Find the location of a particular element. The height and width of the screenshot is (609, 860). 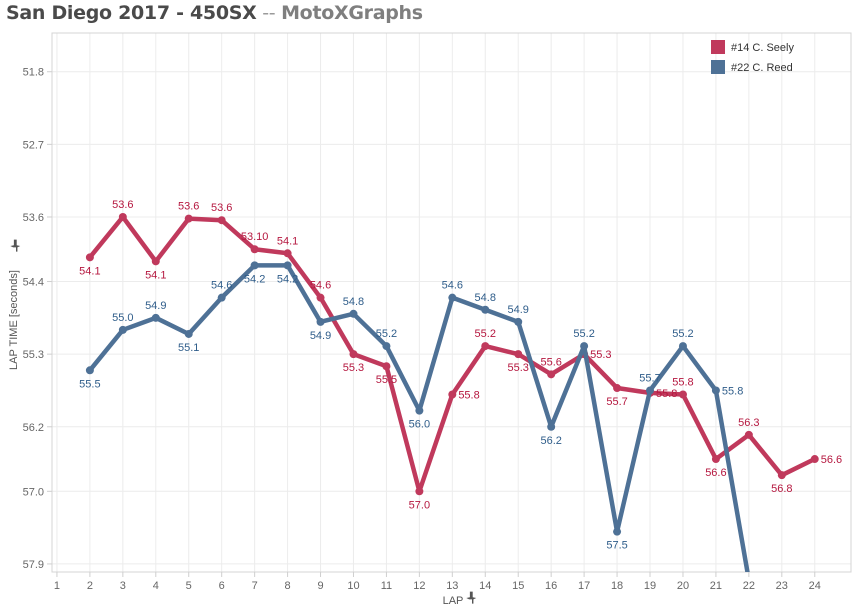

data-label: 53.10 is located at coordinates (255, 237).